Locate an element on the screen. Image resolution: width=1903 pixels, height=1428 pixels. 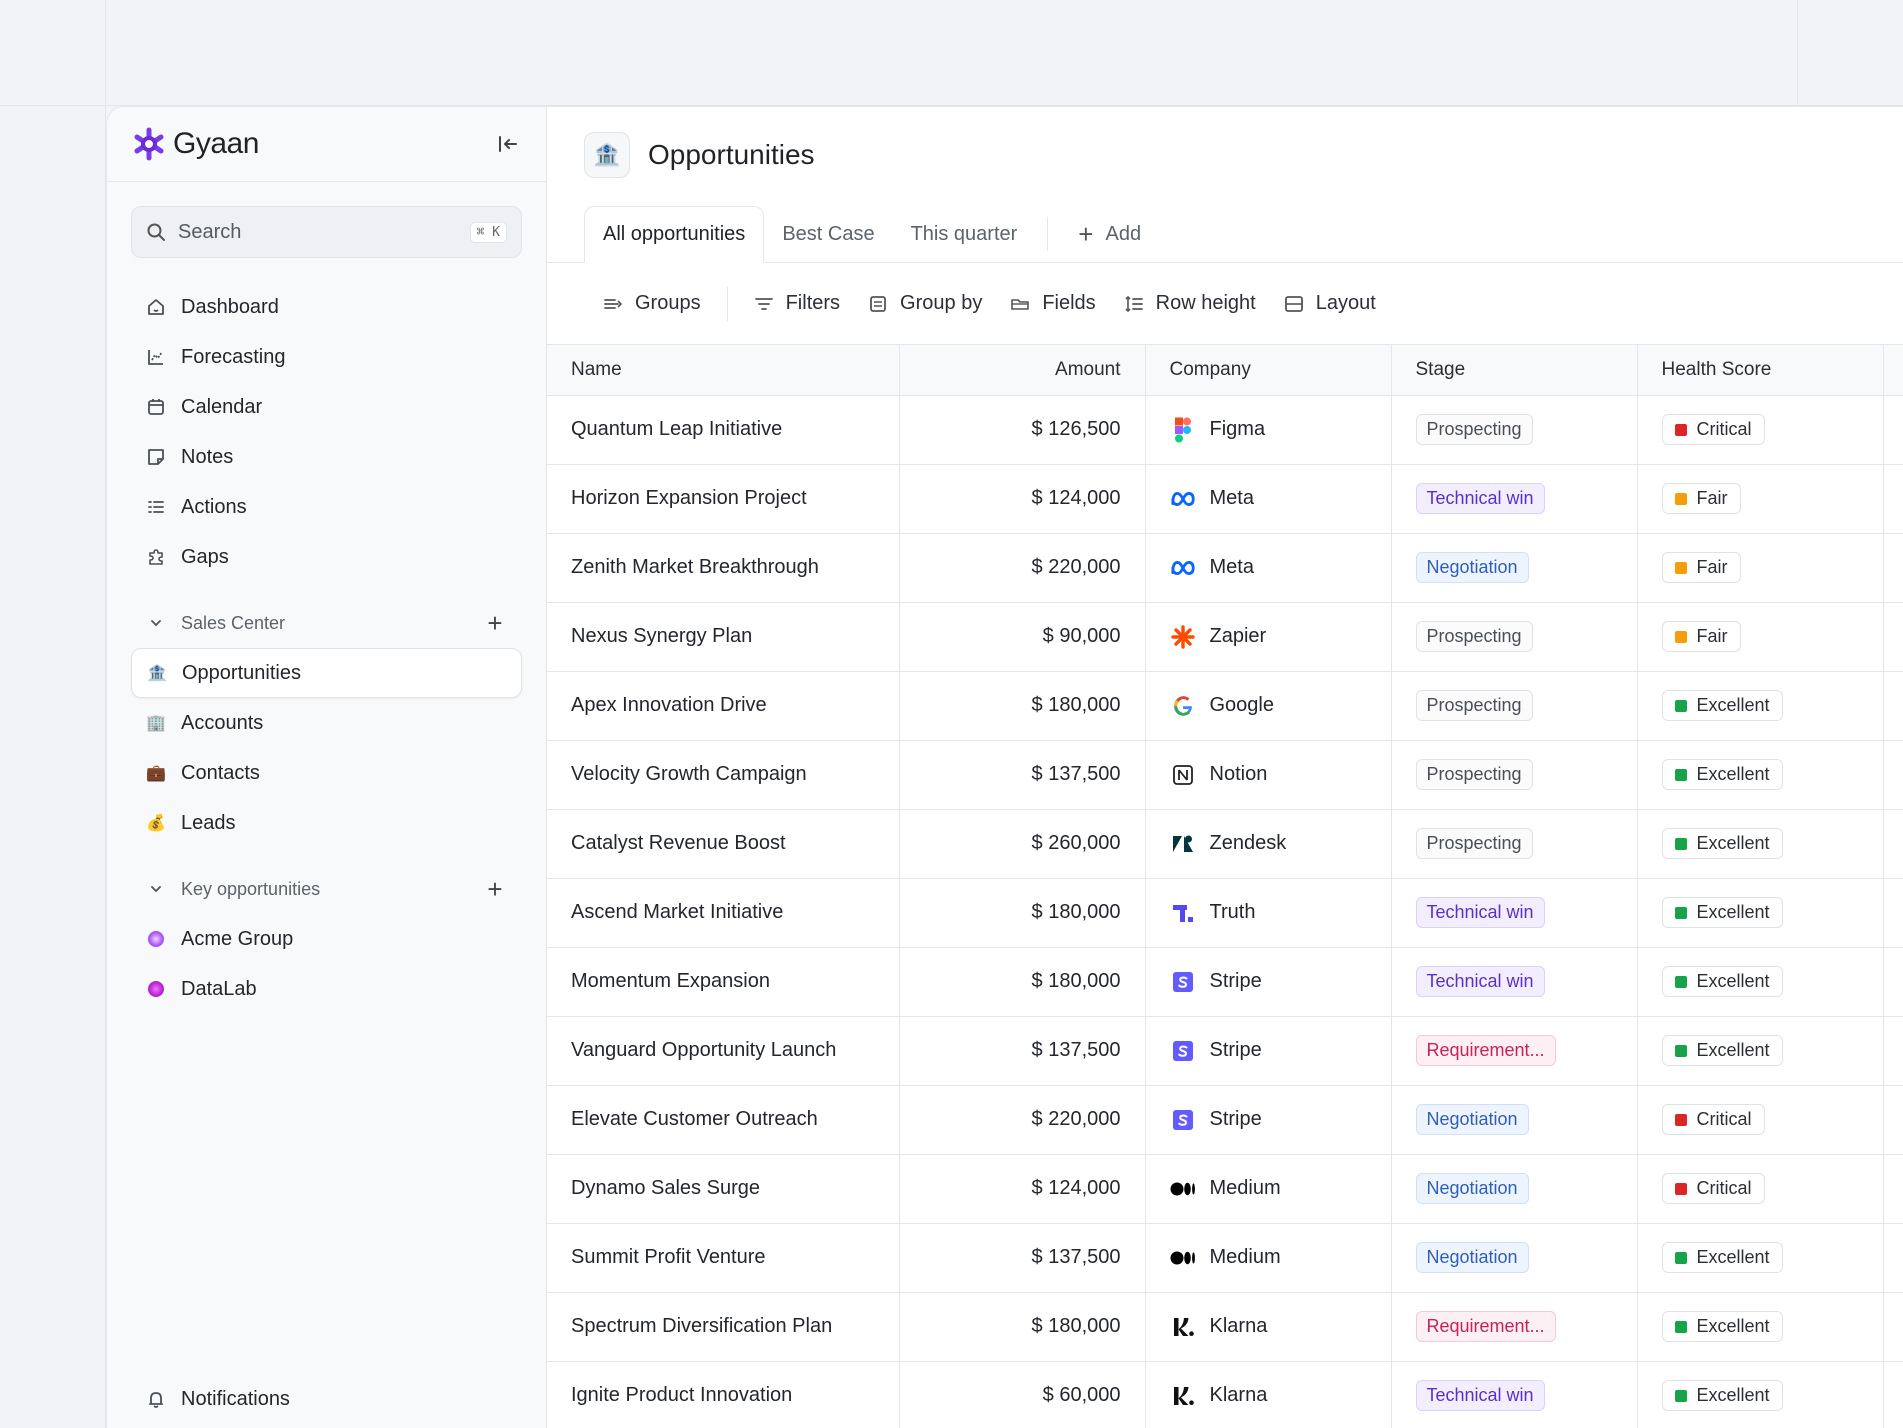
add-sales-item-button: + is located at coordinates (495, 622).